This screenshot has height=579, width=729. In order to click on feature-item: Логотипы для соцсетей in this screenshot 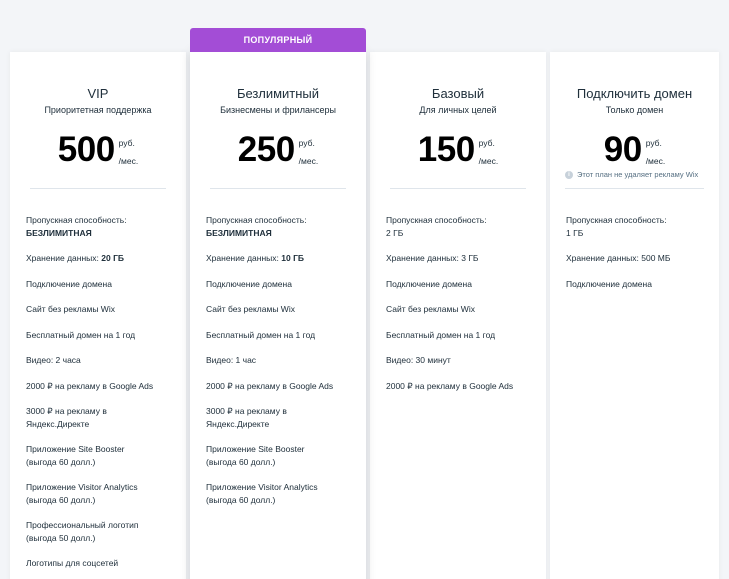, I will do `click(101, 563)`.